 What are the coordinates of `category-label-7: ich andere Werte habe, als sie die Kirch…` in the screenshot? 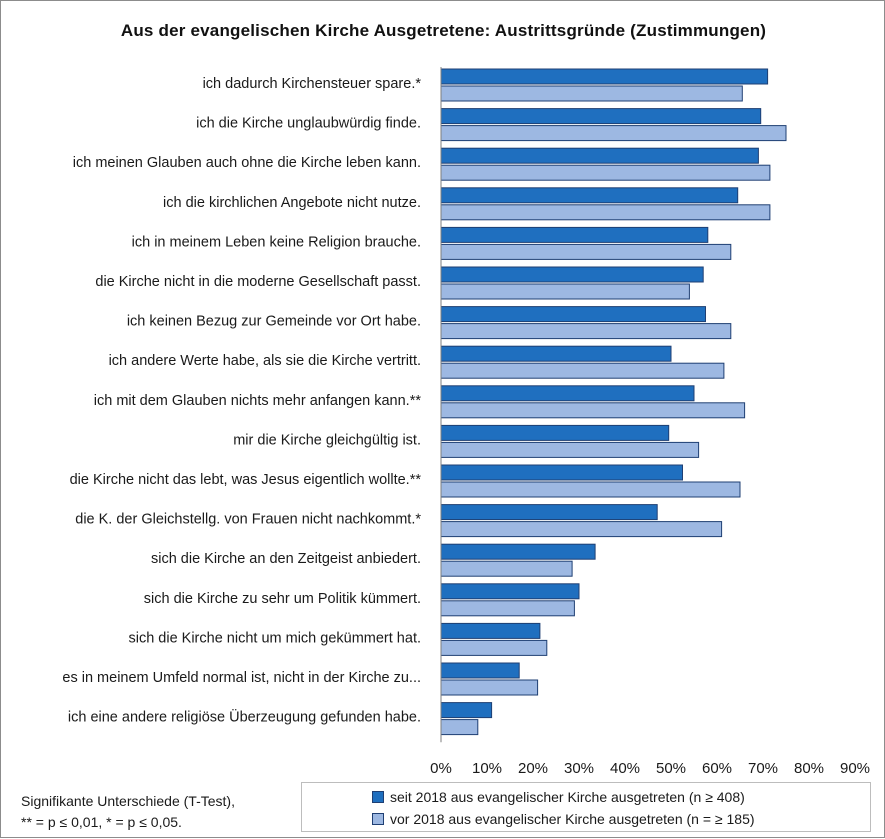 It's located at (265, 361).